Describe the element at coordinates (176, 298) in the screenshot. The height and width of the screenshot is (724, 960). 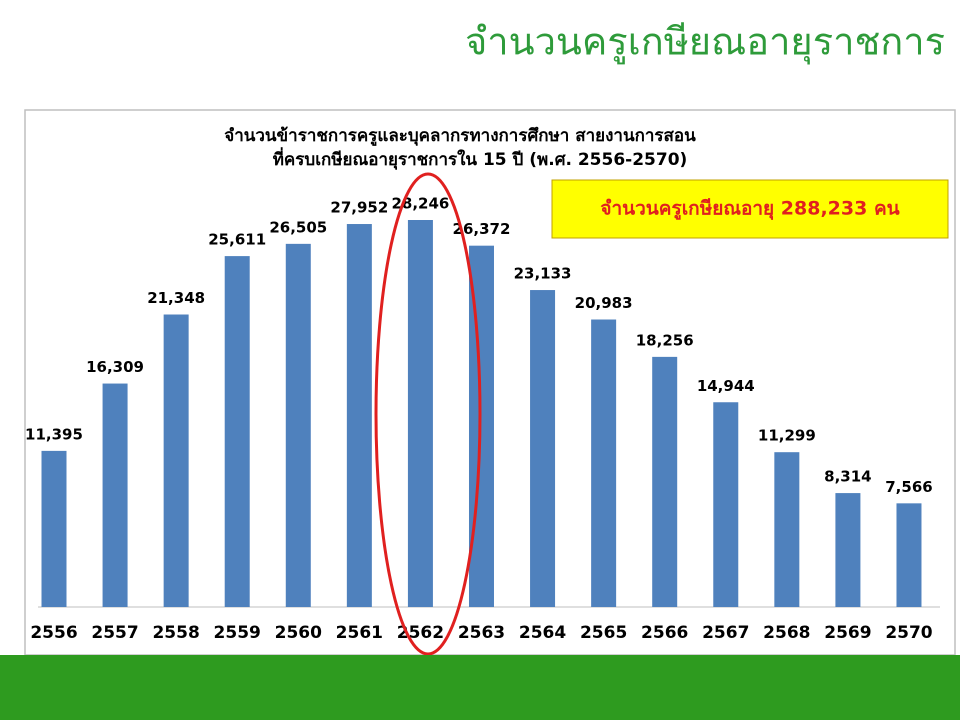
I see `value-label: 21,348` at that location.